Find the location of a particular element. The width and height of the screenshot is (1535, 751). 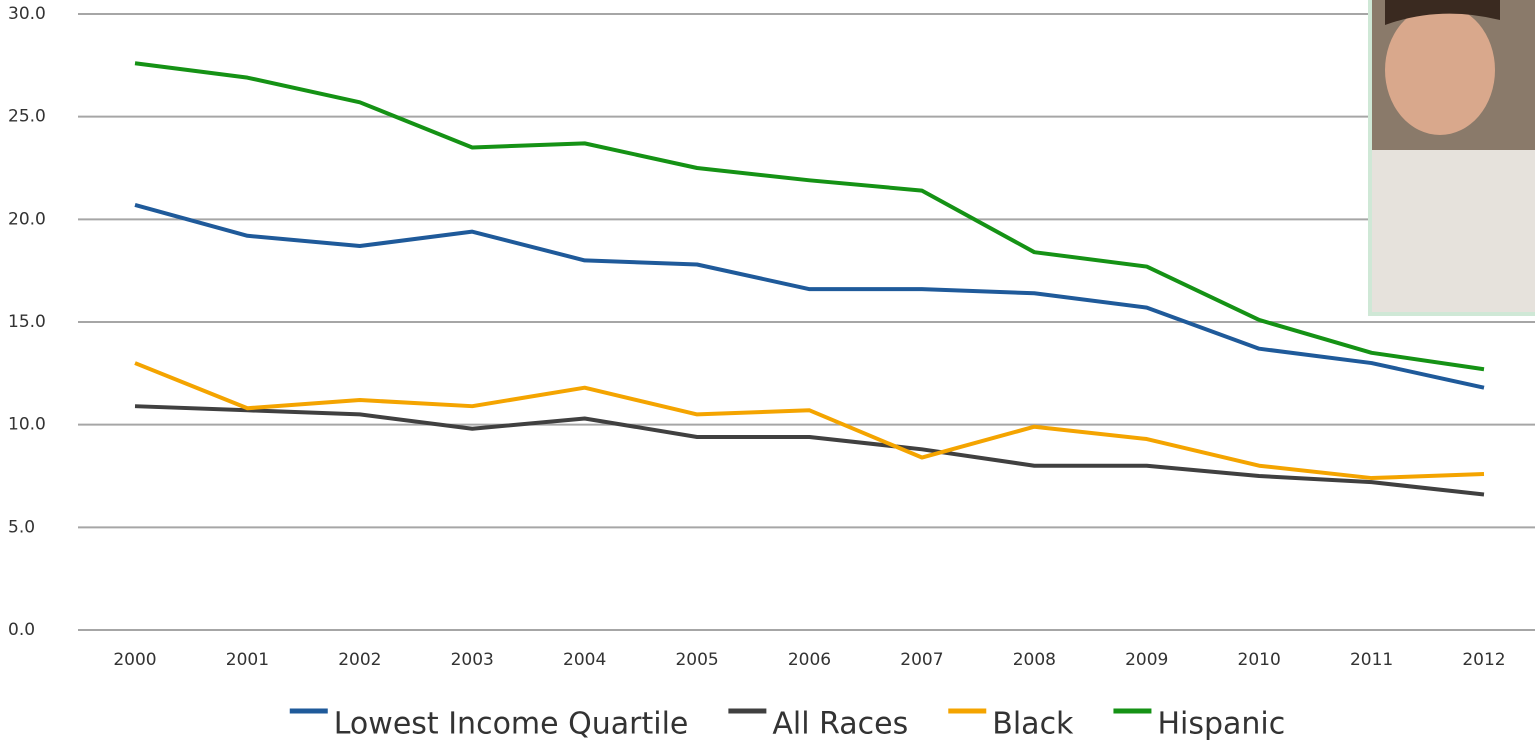

y-tick-label: 10.0 is located at coordinates (27, 425).